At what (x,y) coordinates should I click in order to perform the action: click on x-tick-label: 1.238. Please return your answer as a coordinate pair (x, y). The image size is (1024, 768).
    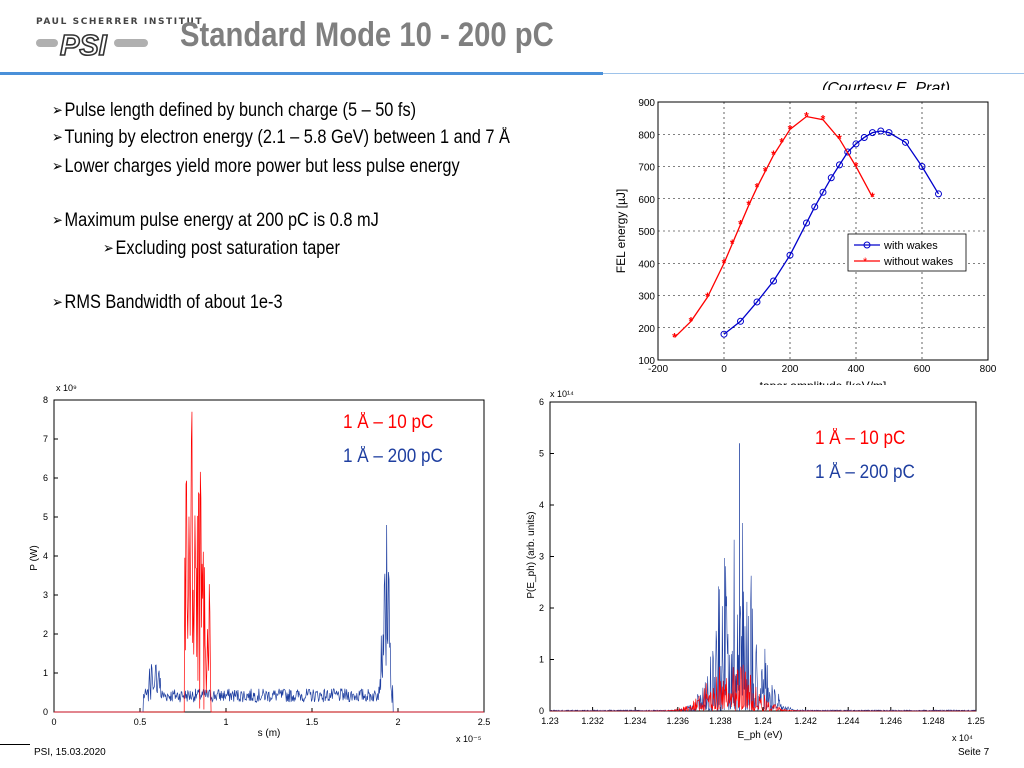
    Looking at the image, I should click on (720, 721).